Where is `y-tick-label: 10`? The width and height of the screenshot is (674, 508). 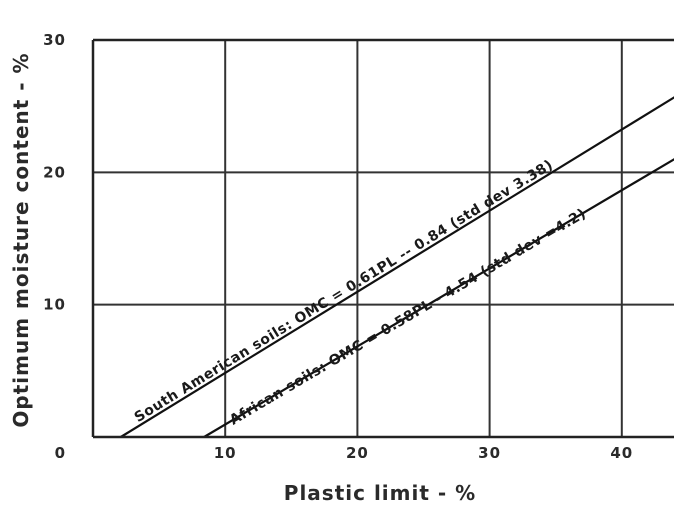 y-tick-label: 10 is located at coordinates (54, 305).